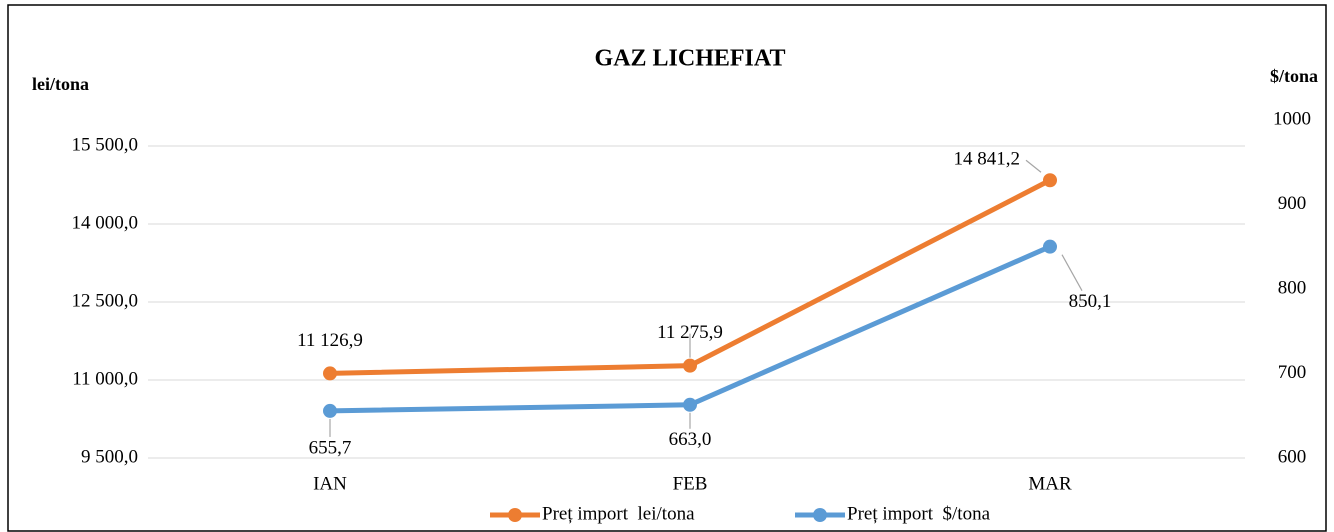 This screenshot has height=532, width=1334. What do you see at coordinates (919, 513) in the screenshot?
I see `legend-label: Preț import $/tona` at bounding box center [919, 513].